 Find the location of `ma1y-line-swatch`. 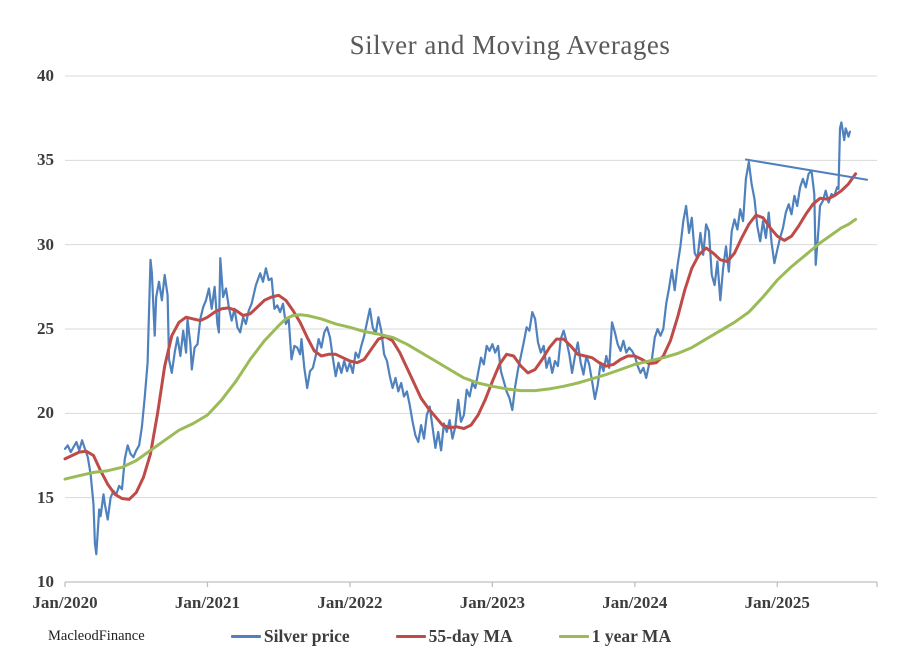

ma1y-line-swatch is located at coordinates (573, 636).